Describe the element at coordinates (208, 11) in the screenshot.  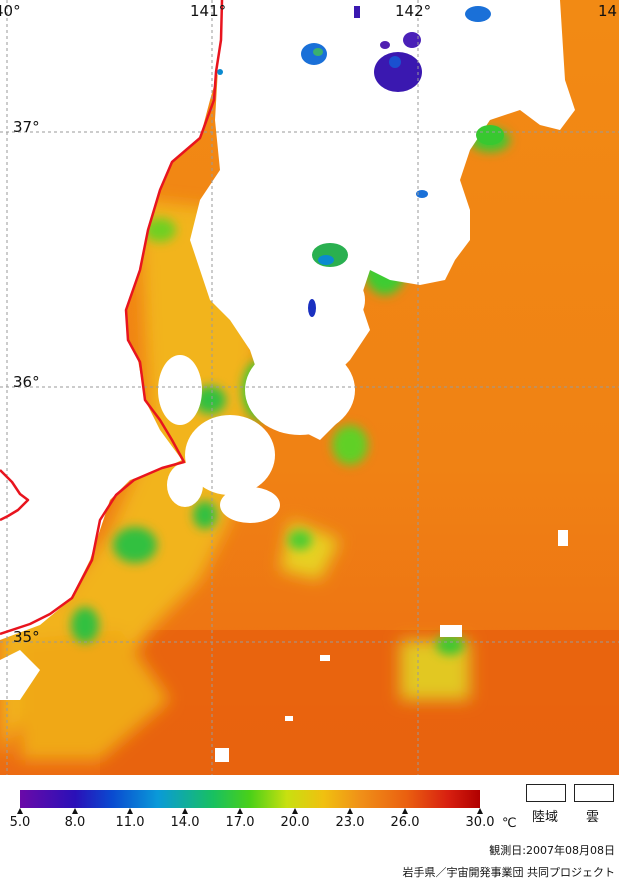
I see `lon-label-141: 141°` at that location.